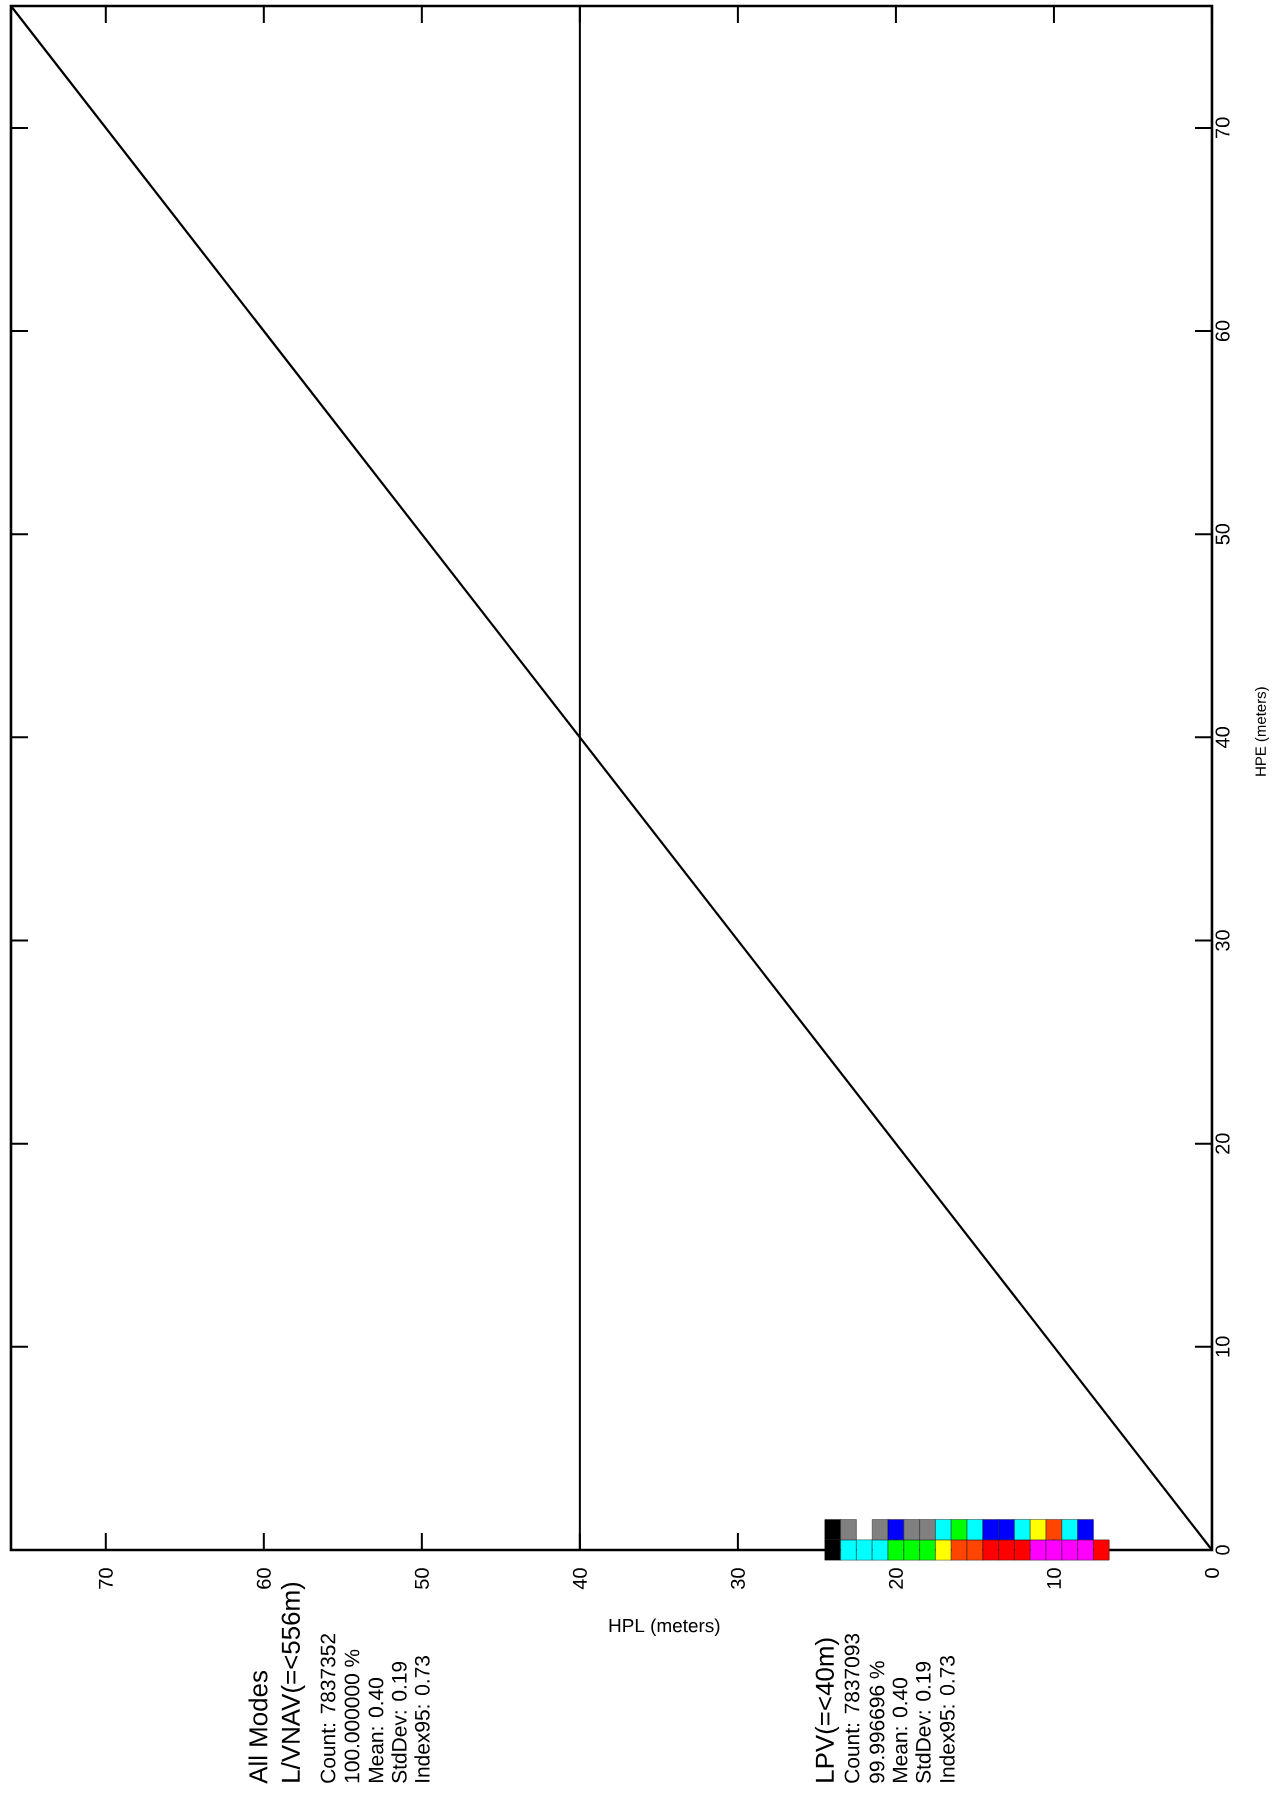 The image size is (1275, 1796). Describe the element at coordinates (579, 1579) in the screenshot. I see `x-tick-label: 40` at that location.